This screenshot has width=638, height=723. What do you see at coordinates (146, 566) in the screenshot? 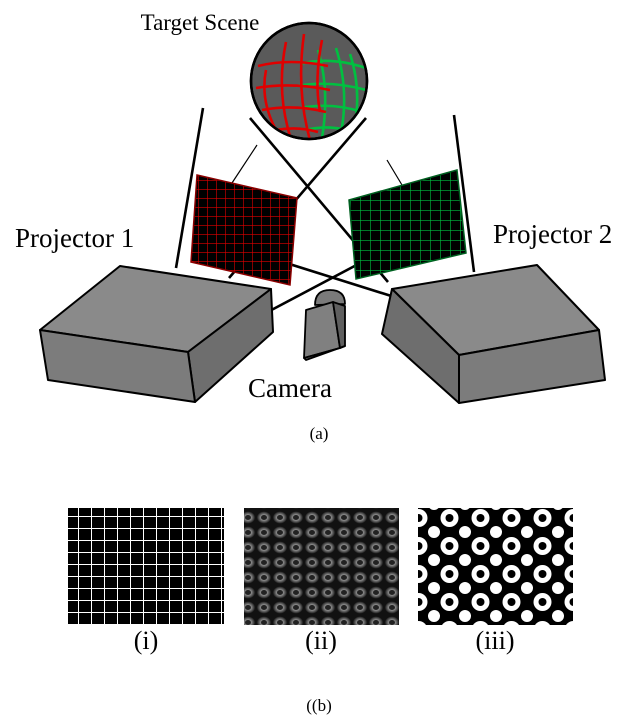
I see `pattern-i-image` at bounding box center [146, 566].